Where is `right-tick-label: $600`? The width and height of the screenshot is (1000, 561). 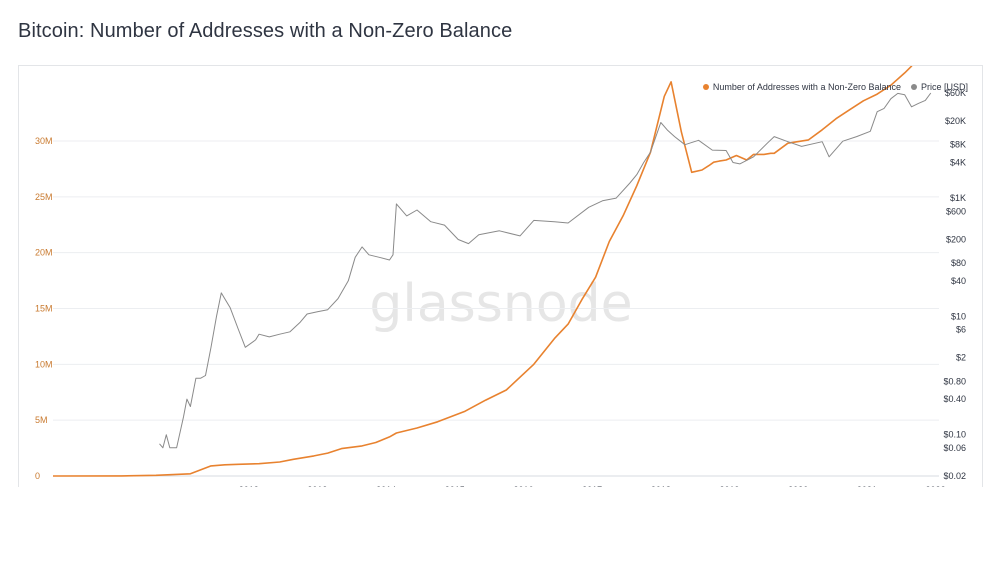
right-tick-label: $600 is located at coordinates (956, 211).